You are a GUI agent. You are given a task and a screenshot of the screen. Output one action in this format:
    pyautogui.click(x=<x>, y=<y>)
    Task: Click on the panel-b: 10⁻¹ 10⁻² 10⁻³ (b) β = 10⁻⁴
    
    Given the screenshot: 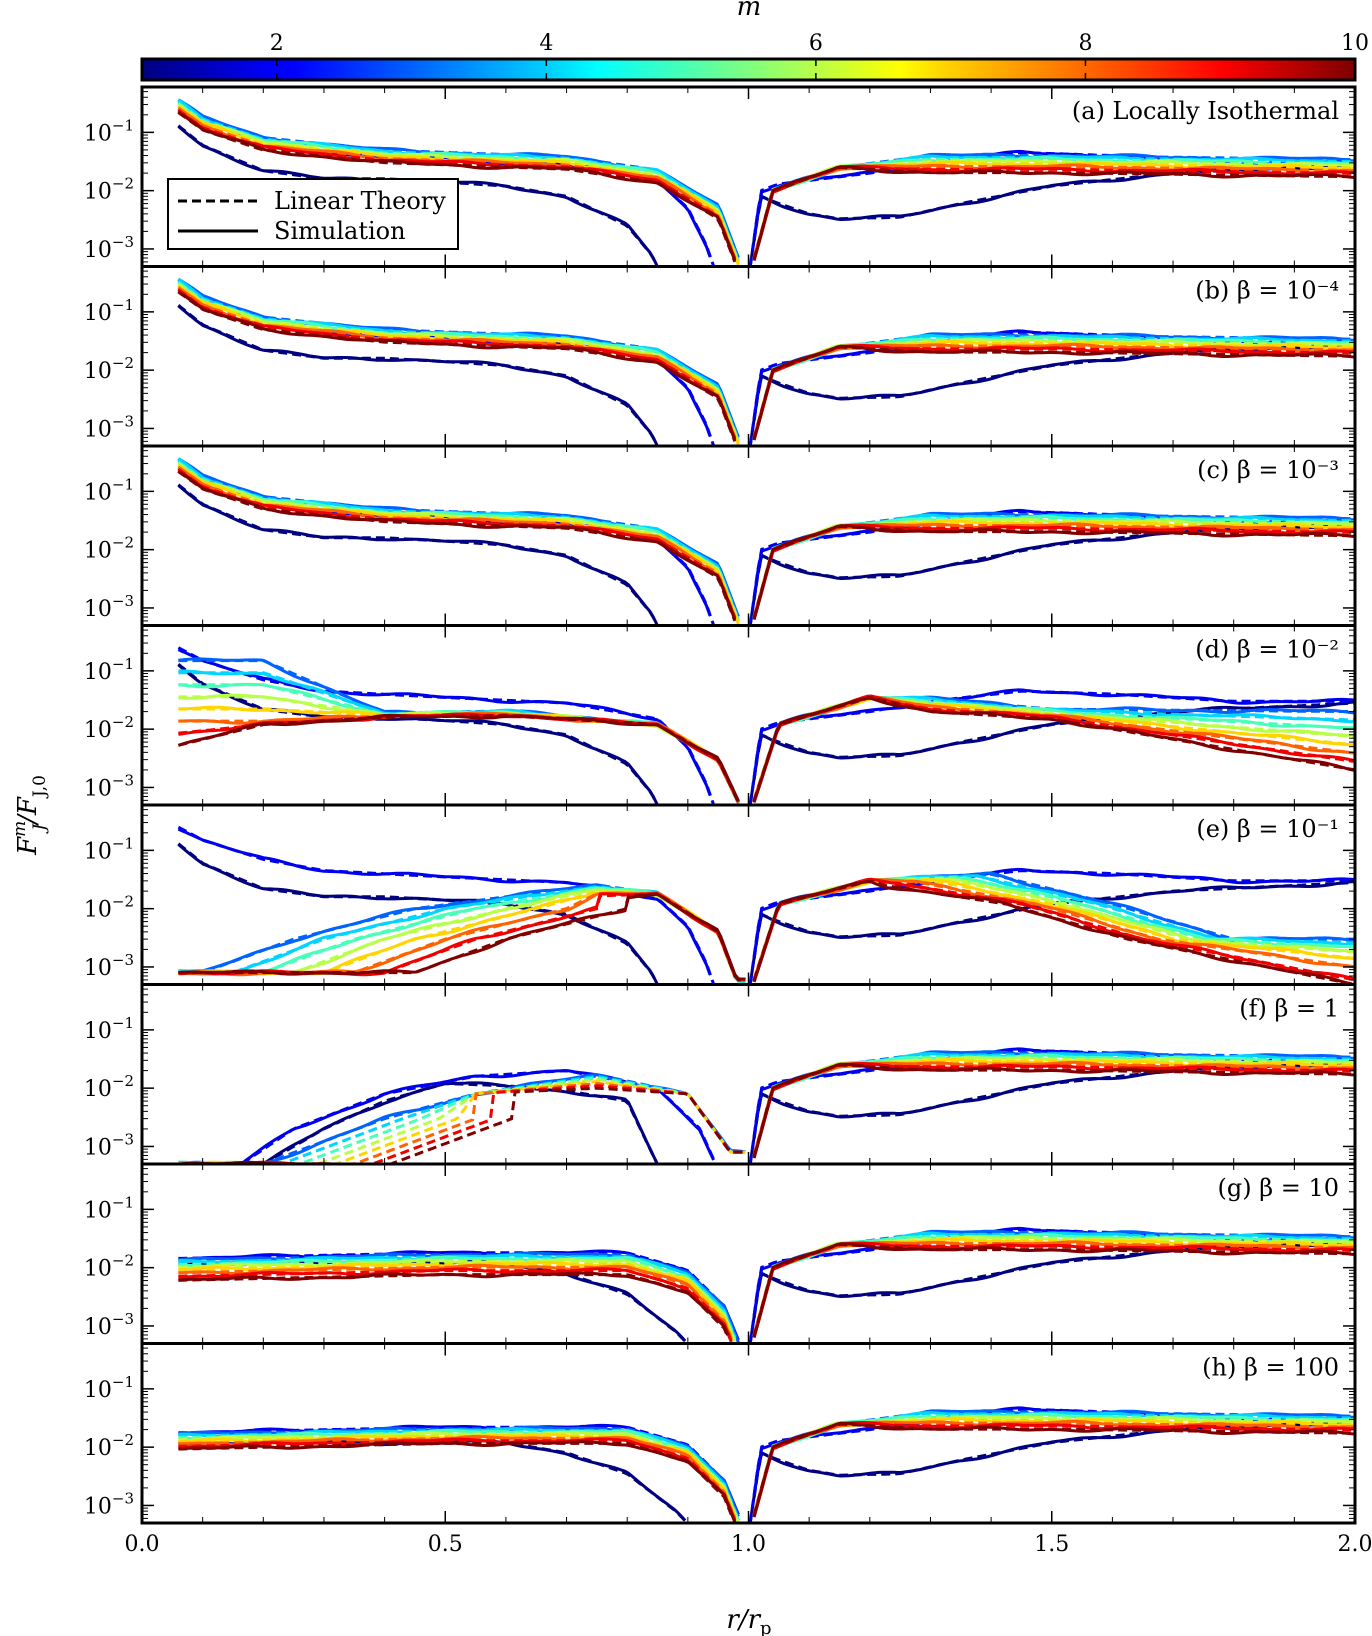 What is the action you would take?
    pyautogui.click(x=720, y=356)
    